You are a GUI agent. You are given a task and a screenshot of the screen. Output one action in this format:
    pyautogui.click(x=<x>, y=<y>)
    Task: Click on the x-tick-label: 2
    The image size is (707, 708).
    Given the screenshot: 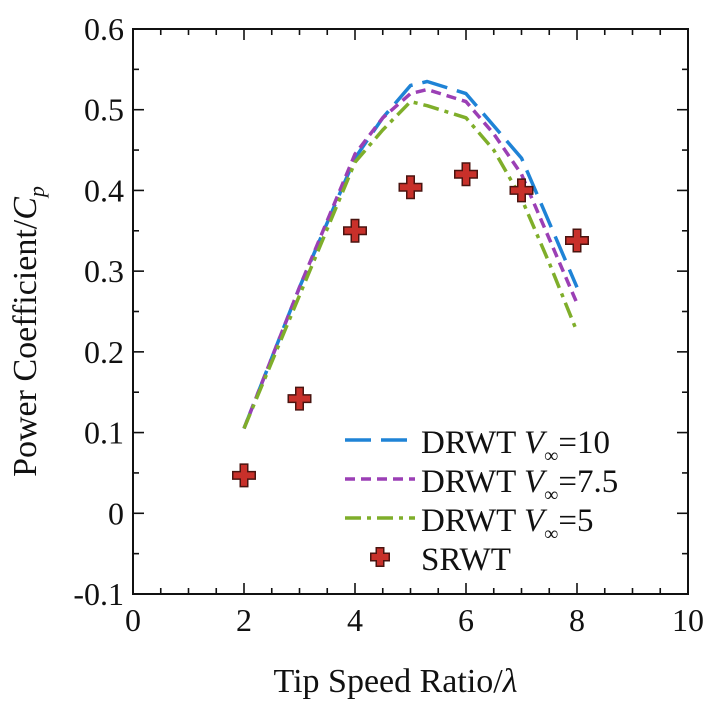 What is the action you would take?
    pyautogui.click(x=244, y=620)
    